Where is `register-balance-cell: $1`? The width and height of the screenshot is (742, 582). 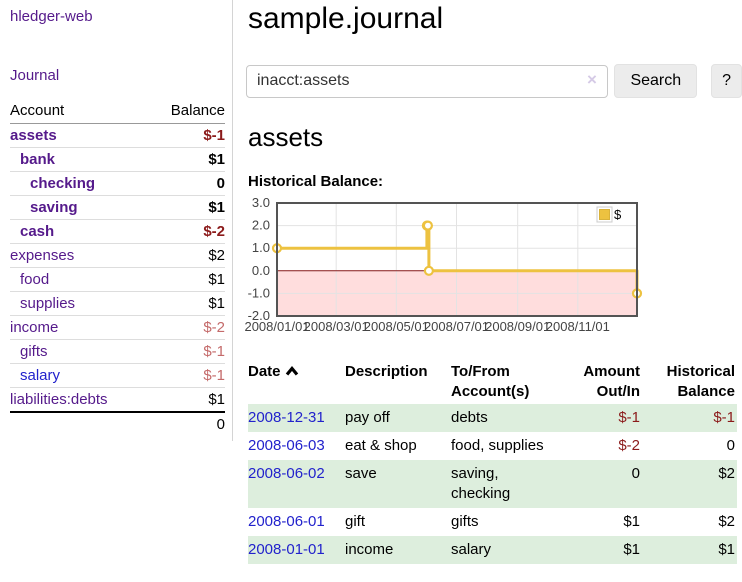 register-balance-cell: $1 is located at coordinates (726, 549).